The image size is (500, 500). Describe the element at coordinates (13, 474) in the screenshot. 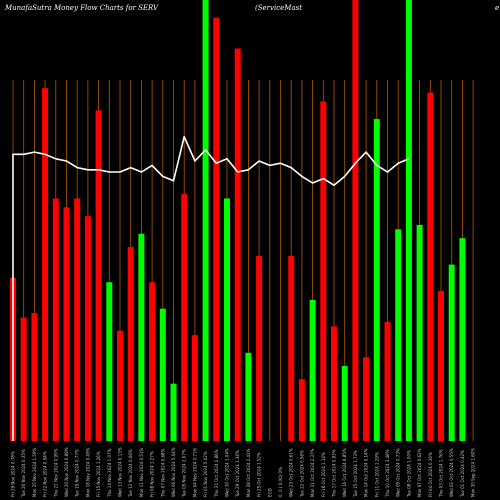

I see `x-tick-label: Fri 29 Nov 2024 0.78%` at that location.